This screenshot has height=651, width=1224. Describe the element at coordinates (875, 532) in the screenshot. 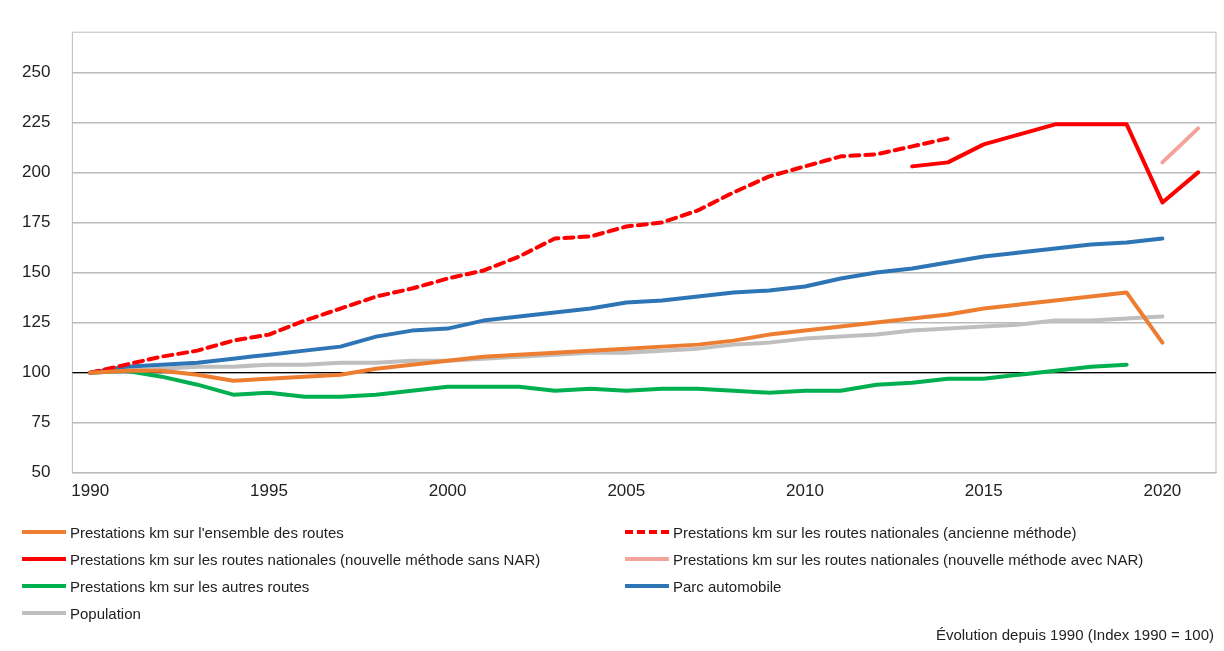

I see `legend-label: Prestations km sur les routes nationales (ancienne méthode)` at that location.